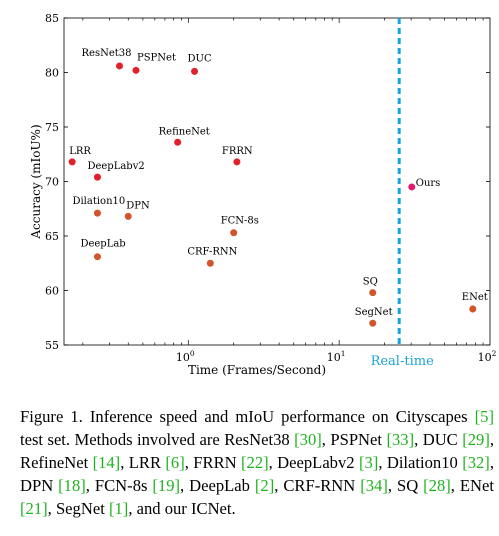  I want to click on caption-text: , and our ICNet., so click(182, 508).